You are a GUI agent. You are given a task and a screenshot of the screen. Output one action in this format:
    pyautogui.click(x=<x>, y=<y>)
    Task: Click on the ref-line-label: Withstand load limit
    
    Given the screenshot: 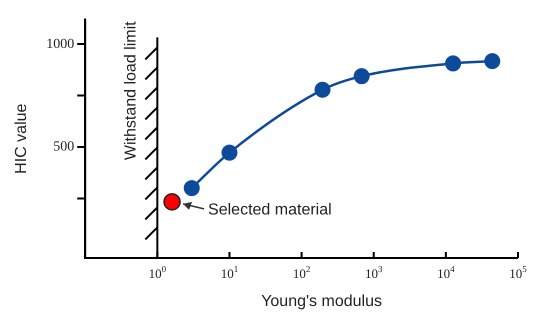 What is the action you would take?
    pyautogui.click(x=131, y=90)
    